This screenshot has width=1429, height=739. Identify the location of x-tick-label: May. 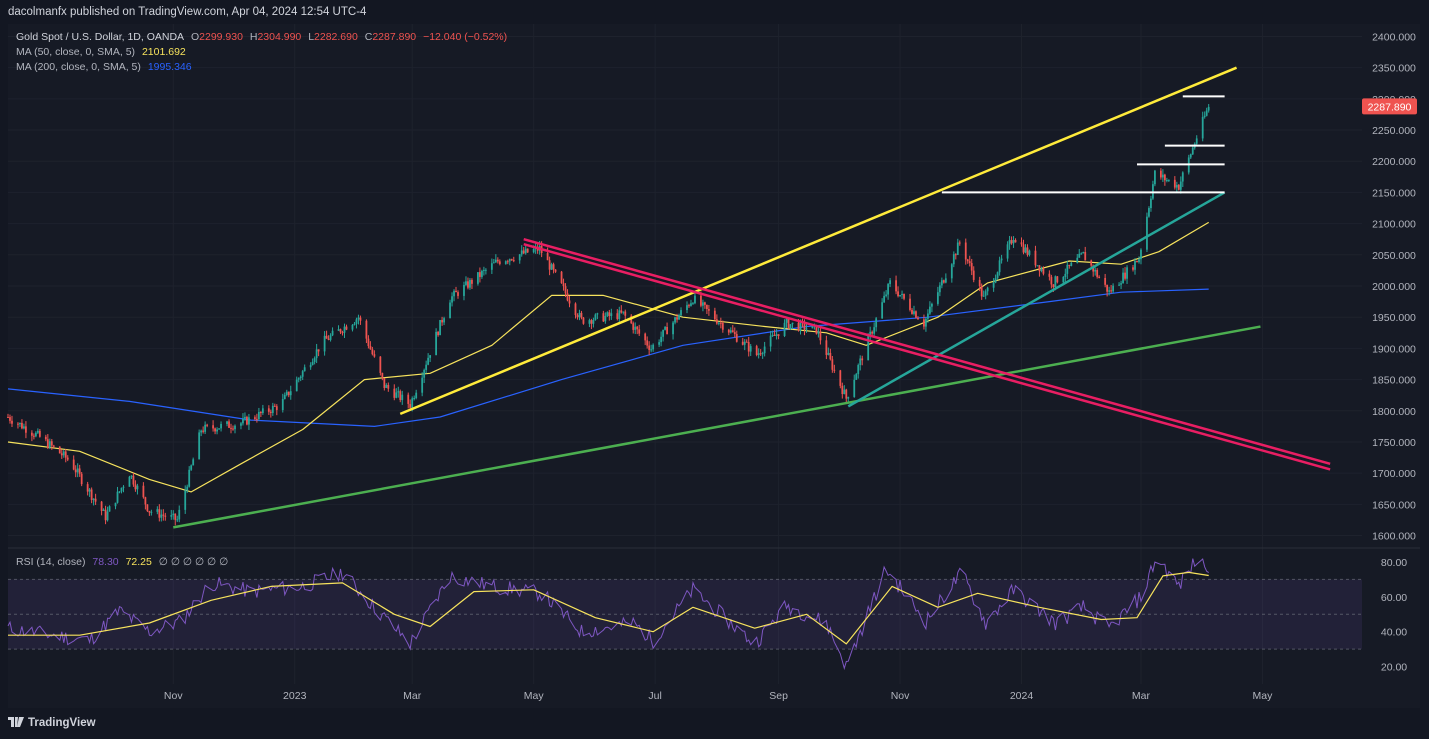
(1263, 696).